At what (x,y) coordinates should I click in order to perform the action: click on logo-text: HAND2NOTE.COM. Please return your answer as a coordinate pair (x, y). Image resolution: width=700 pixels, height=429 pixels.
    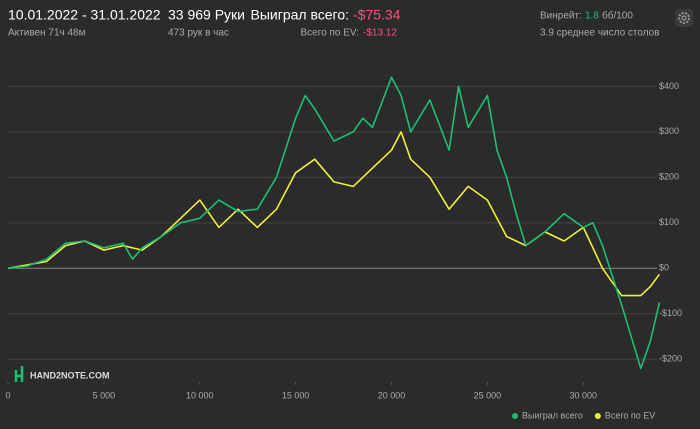
    Looking at the image, I should click on (70, 375).